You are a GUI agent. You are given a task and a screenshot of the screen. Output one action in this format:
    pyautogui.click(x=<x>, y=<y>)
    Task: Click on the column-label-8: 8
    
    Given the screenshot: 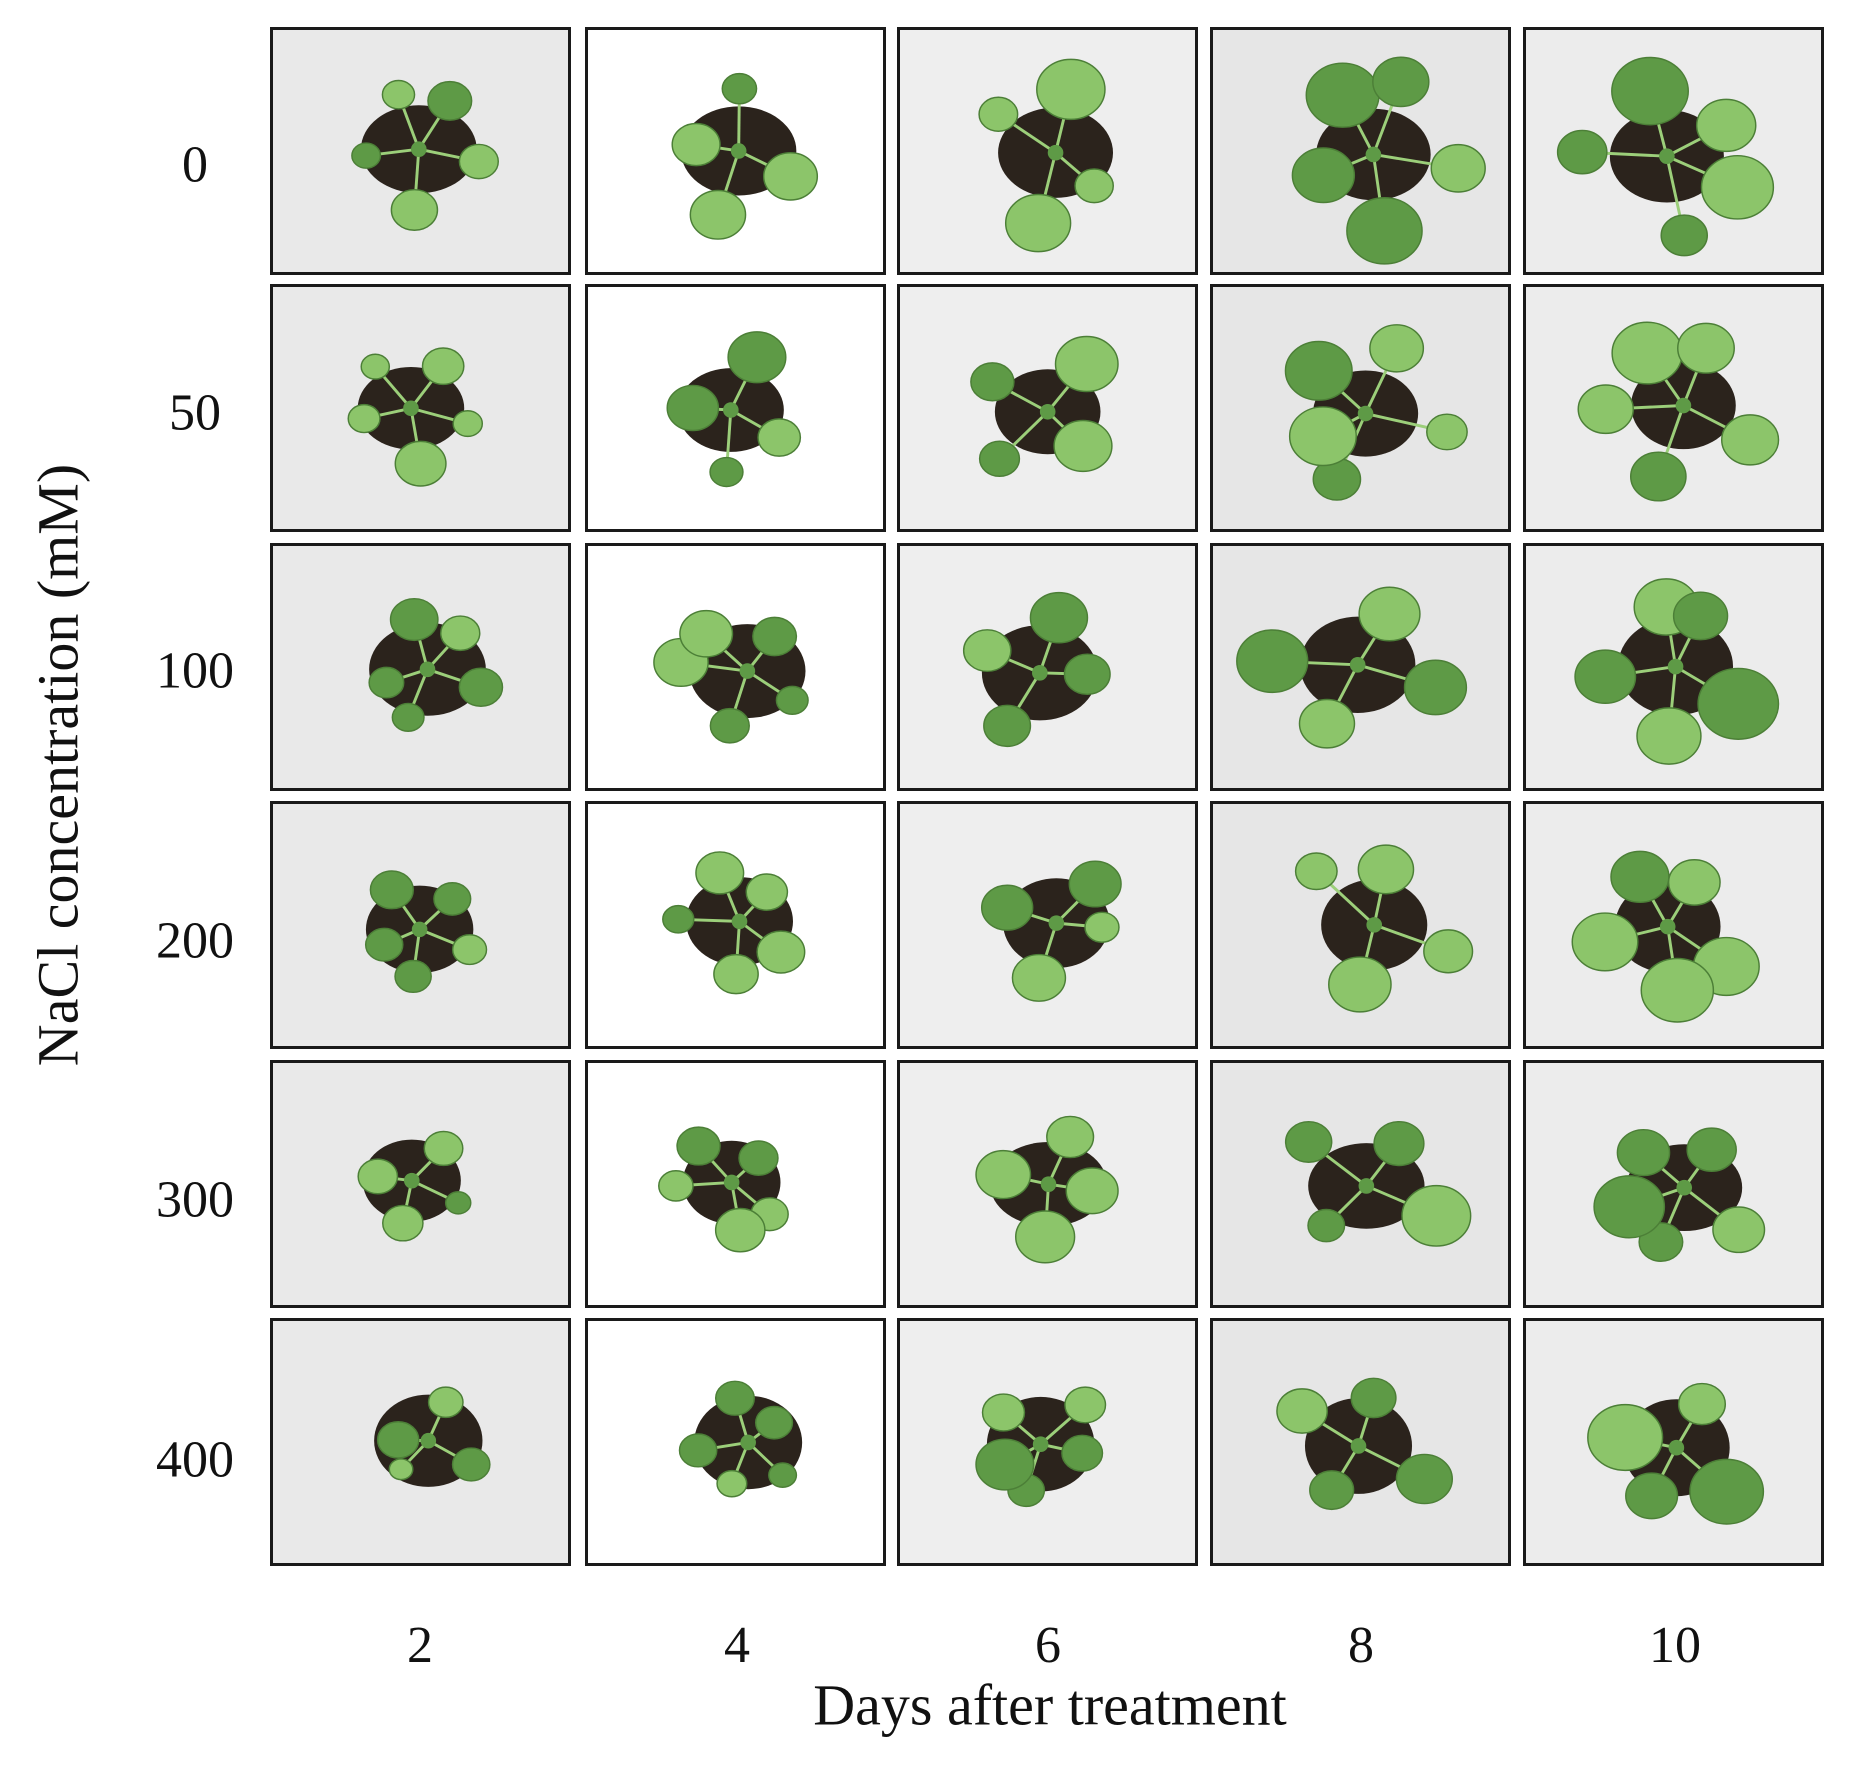 What is the action you would take?
    pyautogui.click(x=1361, y=1645)
    